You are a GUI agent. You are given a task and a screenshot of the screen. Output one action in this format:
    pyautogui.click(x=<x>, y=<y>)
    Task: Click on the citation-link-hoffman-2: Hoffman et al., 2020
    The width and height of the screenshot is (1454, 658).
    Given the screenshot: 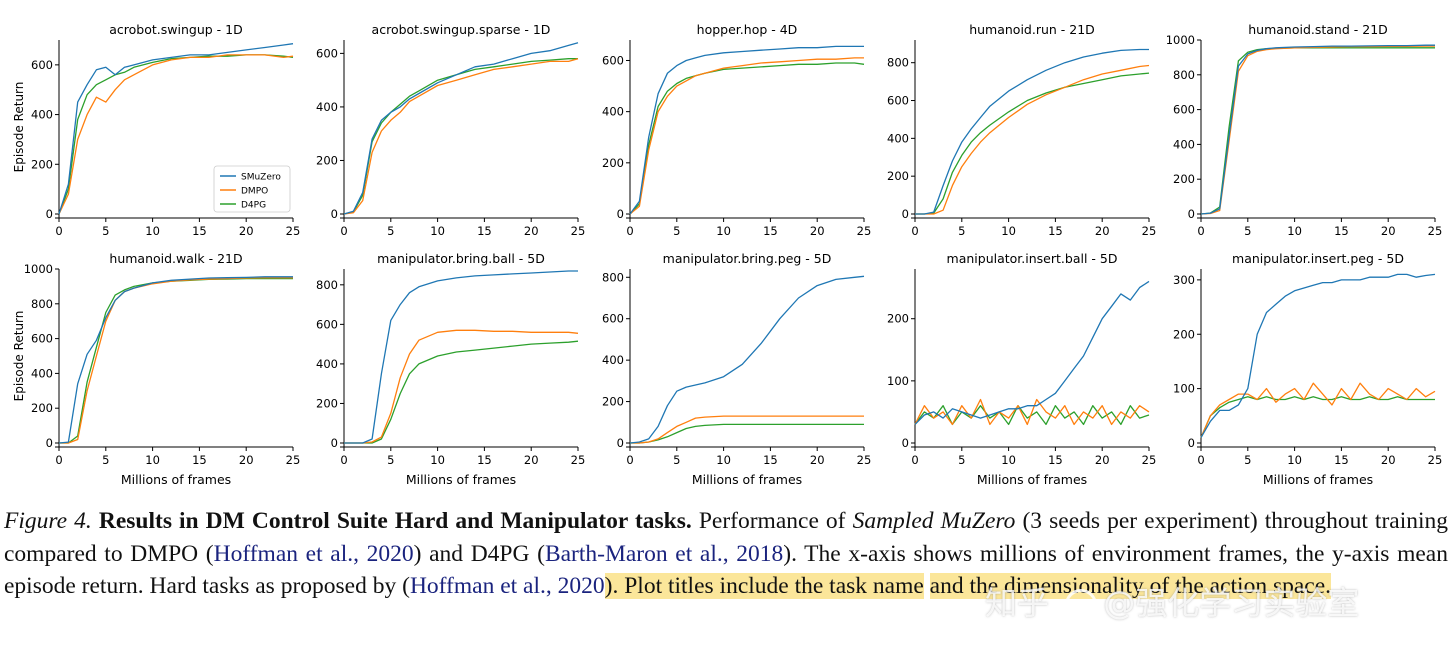 What is the action you would take?
    pyautogui.click(x=507, y=586)
    